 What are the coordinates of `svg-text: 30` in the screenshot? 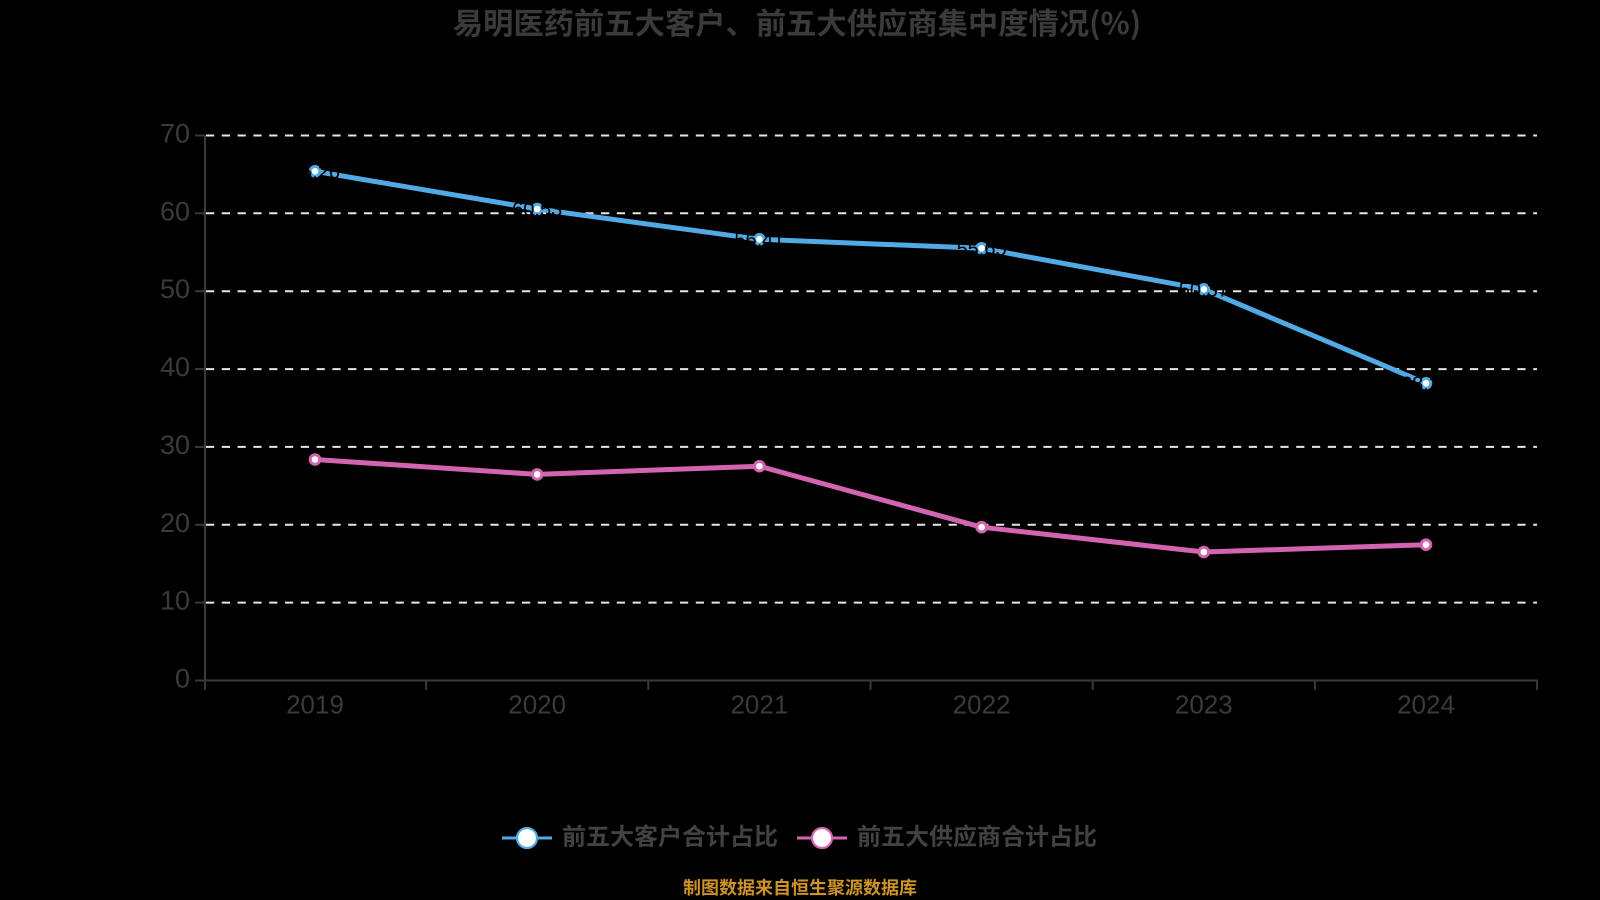 It's located at (175, 445).